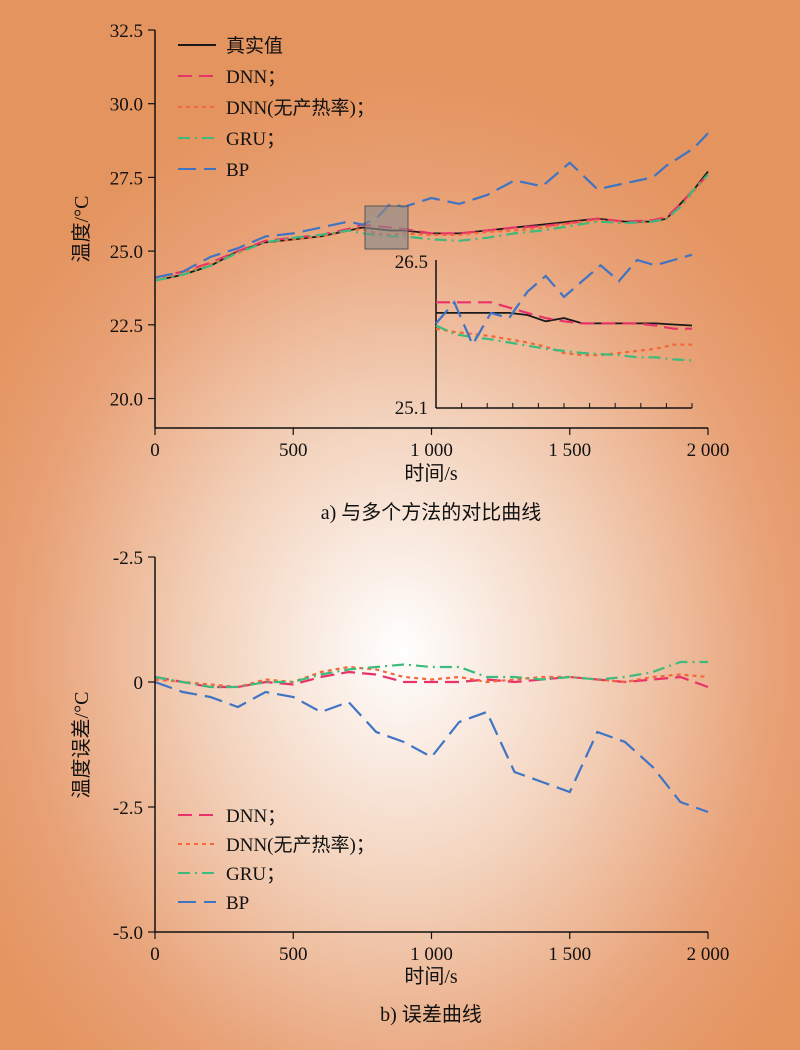 This screenshot has height=1050, width=800. I want to click on inset-series, so click(564, 307).